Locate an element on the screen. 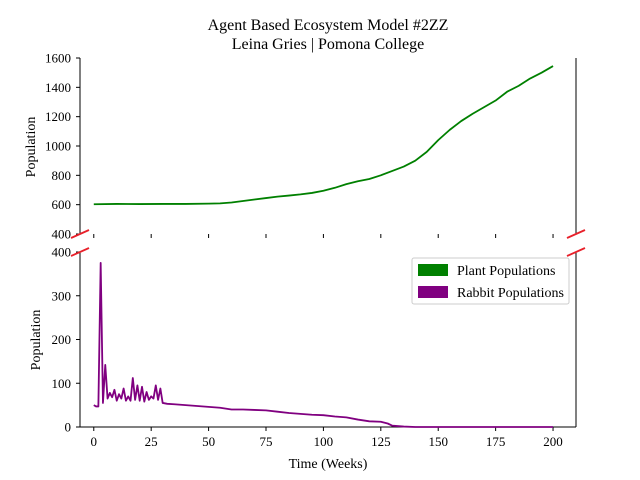 Image resolution: width=640 pixels, height=480 pixels. chart-title: Agent Based Ecosystem Model #2ZZ is located at coordinates (328, 25).